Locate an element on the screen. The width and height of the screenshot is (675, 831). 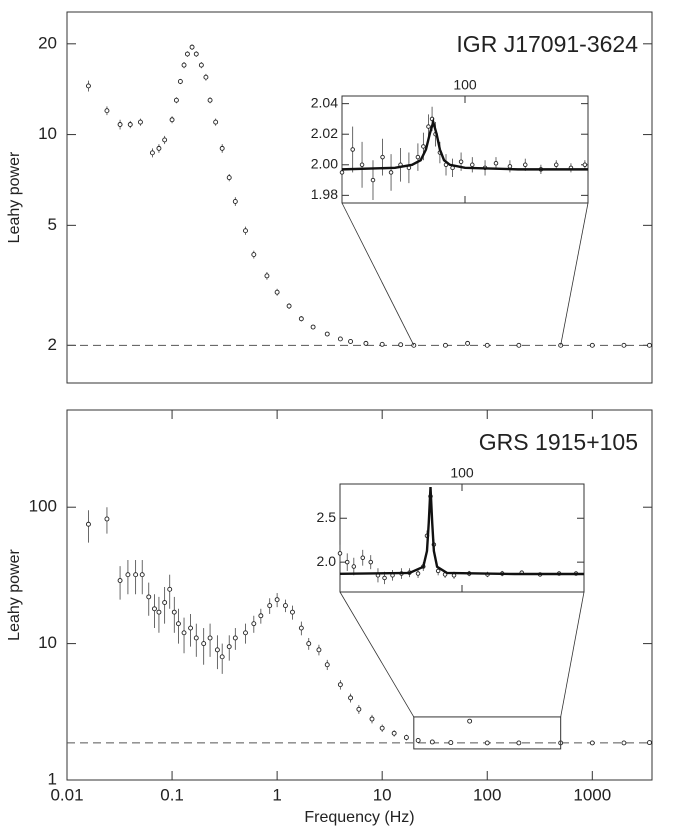
x-tick-label: 10 is located at coordinates (382, 794).